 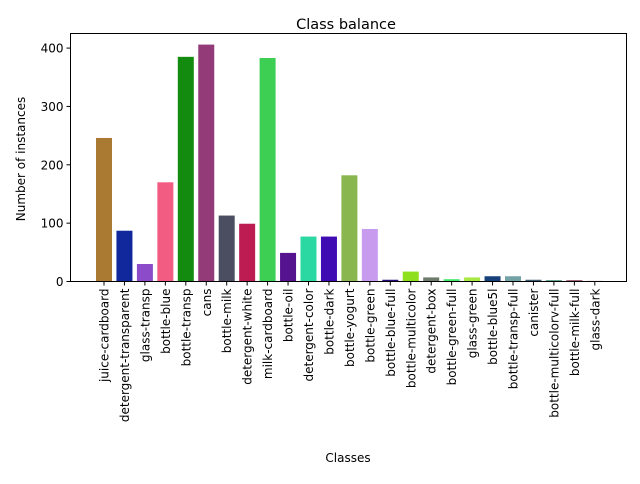 What do you see at coordinates (227, 320) in the screenshot?
I see `x-tick-label: bottle-milk` at bounding box center [227, 320].